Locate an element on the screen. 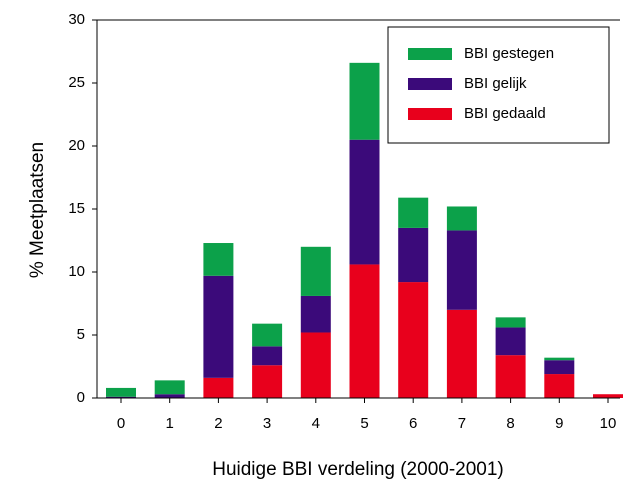 This screenshot has width=623, height=493. x-tick-label: 0 is located at coordinates (121, 423).